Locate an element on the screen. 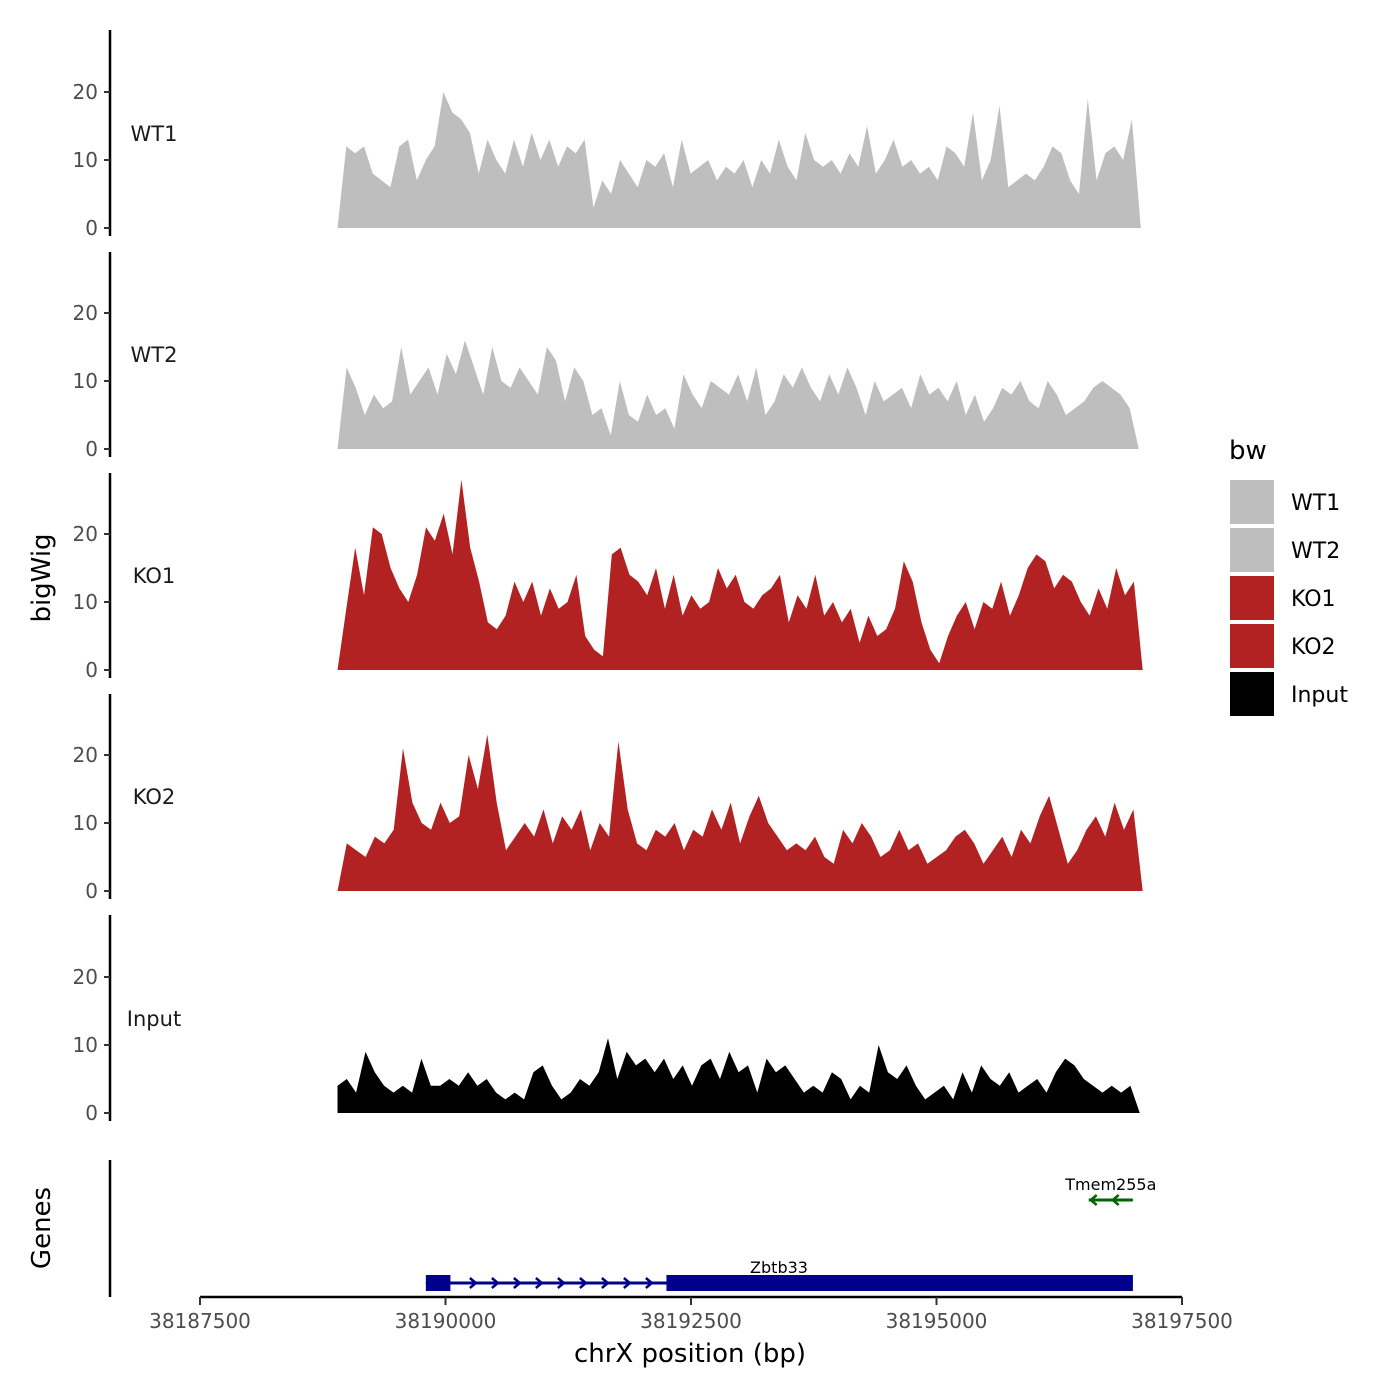 The width and height of the screenshot is (1400, 1400). x-axis-title: chrX position (bp) is located at coordinates (690, 1354).